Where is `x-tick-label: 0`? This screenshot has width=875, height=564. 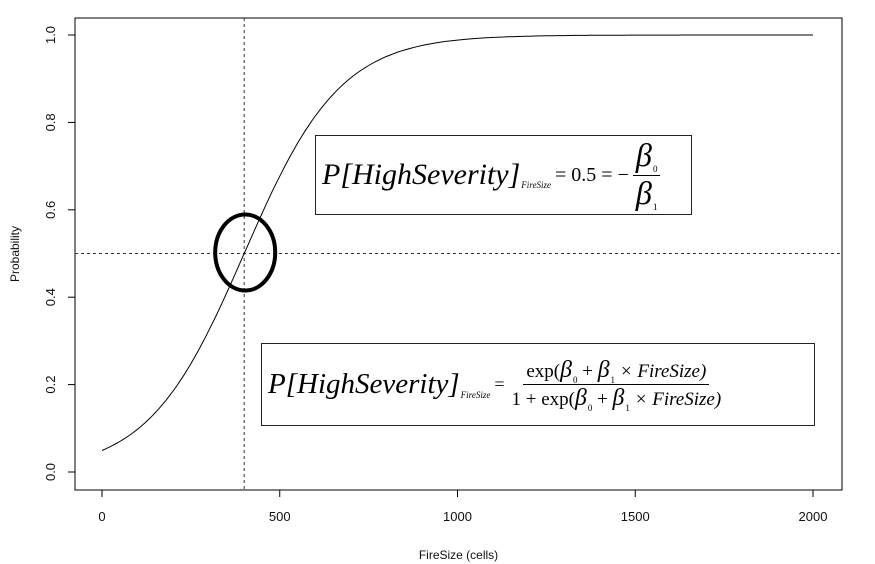 x-tick-label: 0 is located at coordinates (101, 516).